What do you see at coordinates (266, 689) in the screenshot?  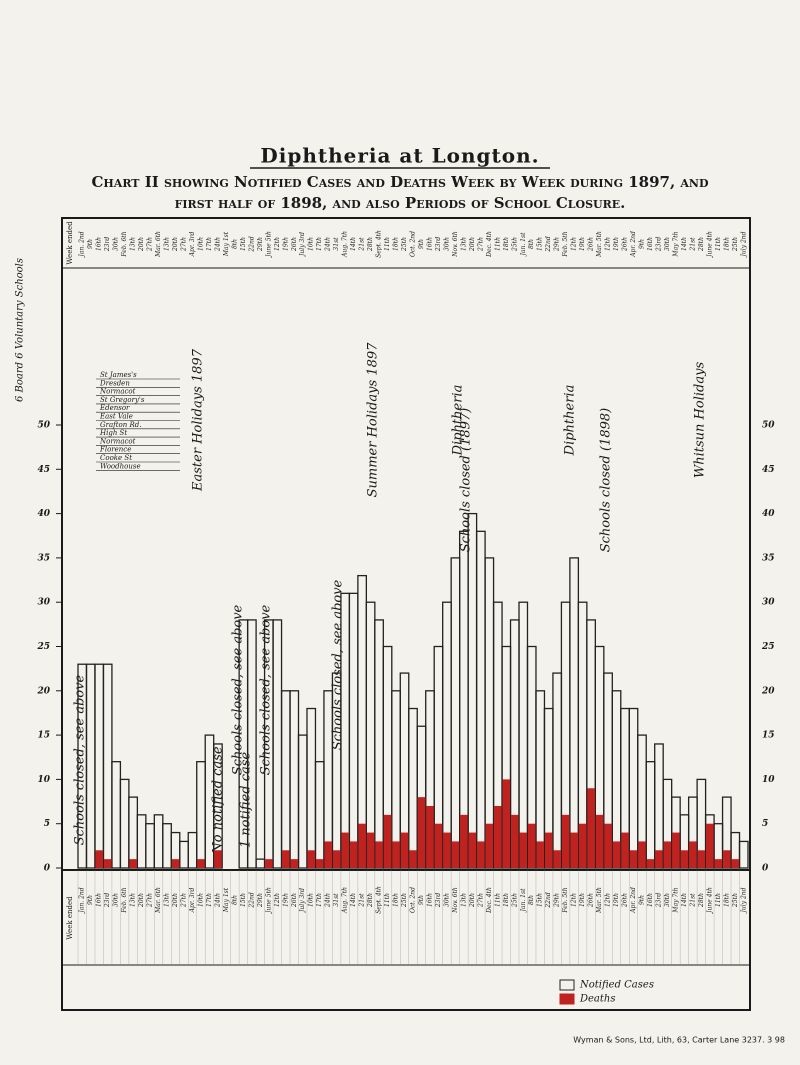 I see `annotation: Schools closed, see above` at bounding box center [266, 689].